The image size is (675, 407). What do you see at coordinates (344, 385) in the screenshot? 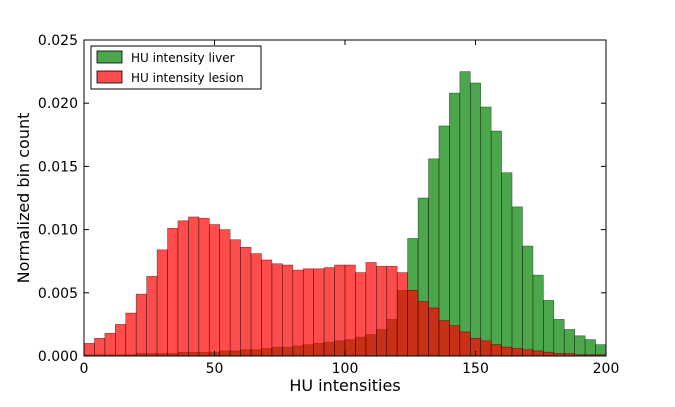
I see `x-axis-label: HU intensities` at bounding box center [344, 385].